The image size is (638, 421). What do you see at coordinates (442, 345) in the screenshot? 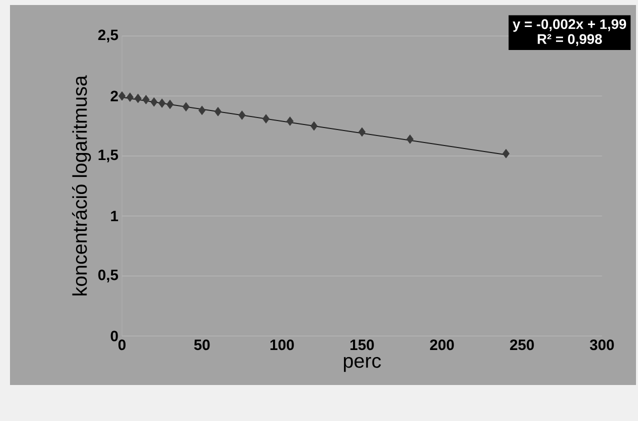
I see `x-tick-label: 200` at bounding box center [442, 345].